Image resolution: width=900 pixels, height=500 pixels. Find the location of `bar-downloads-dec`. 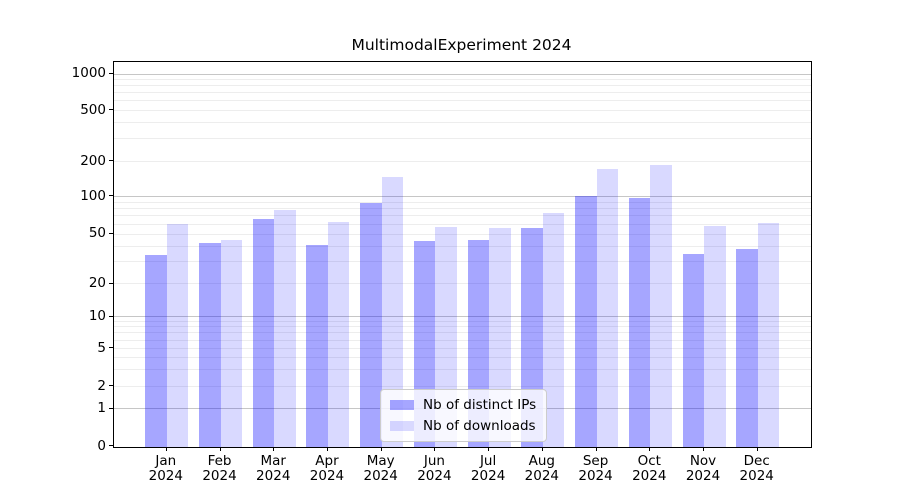

bar-downloads-dec is located at coordinates (768, 334).